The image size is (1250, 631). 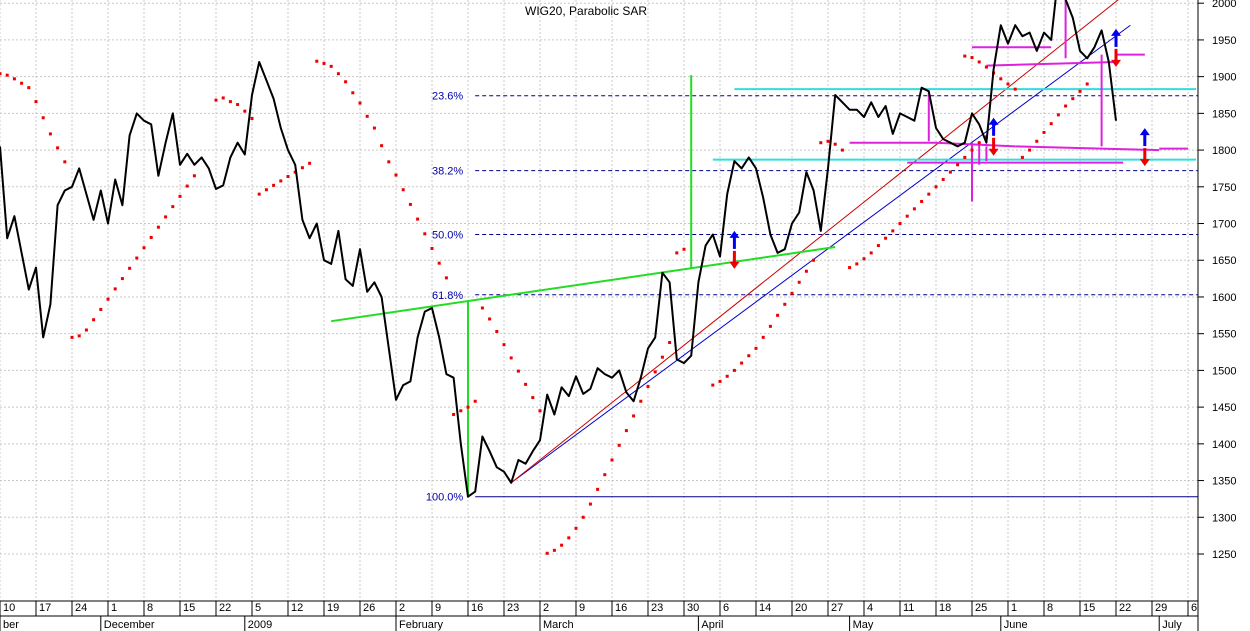 What do you see at coordinates (1161, 608) in the screenshot?
I see `x-tick-label: 29` at bounding box center [1161, 608].